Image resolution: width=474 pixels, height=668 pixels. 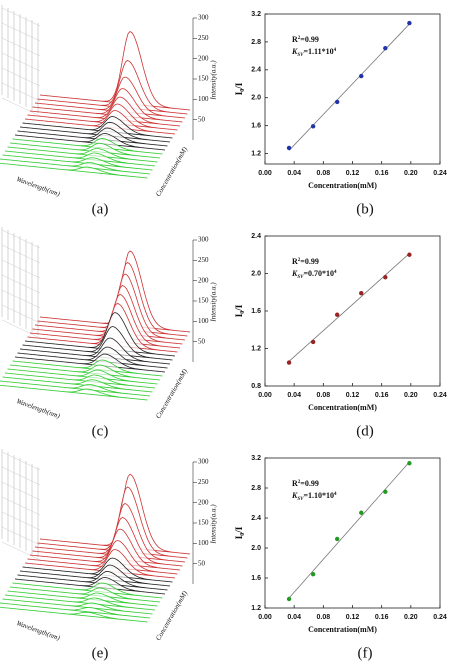 I want to click on x-axis-label: Concentration(mM), so click(x=342, y=407).